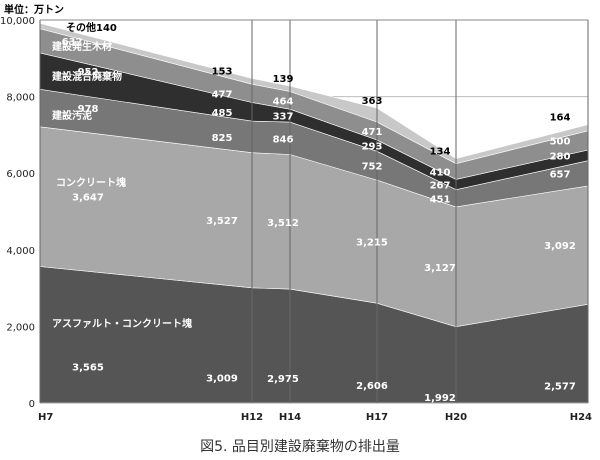 This screenshot has width=600, height=460. What do you see at coordinates (440, 199) in the screenshot?
I see `data-label: 451` at bounding box center [440, 199].